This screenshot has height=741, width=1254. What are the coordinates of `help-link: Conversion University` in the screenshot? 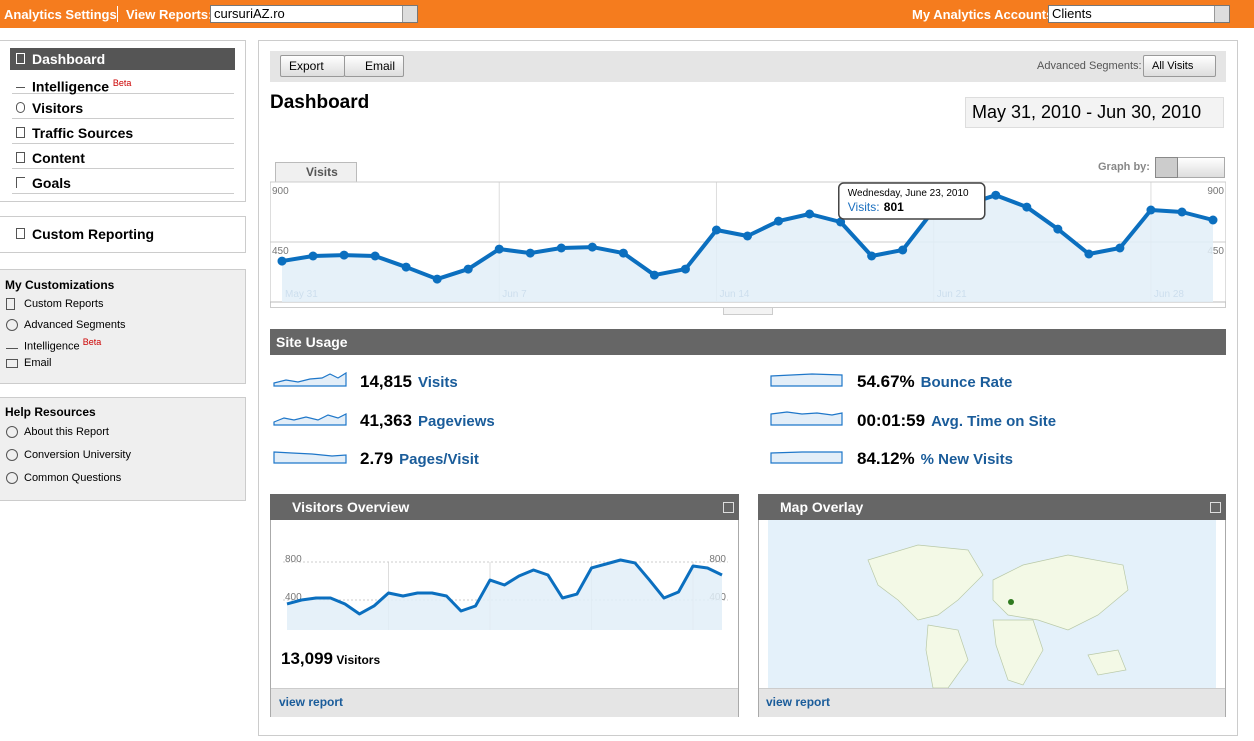 It's located at (68, 455).